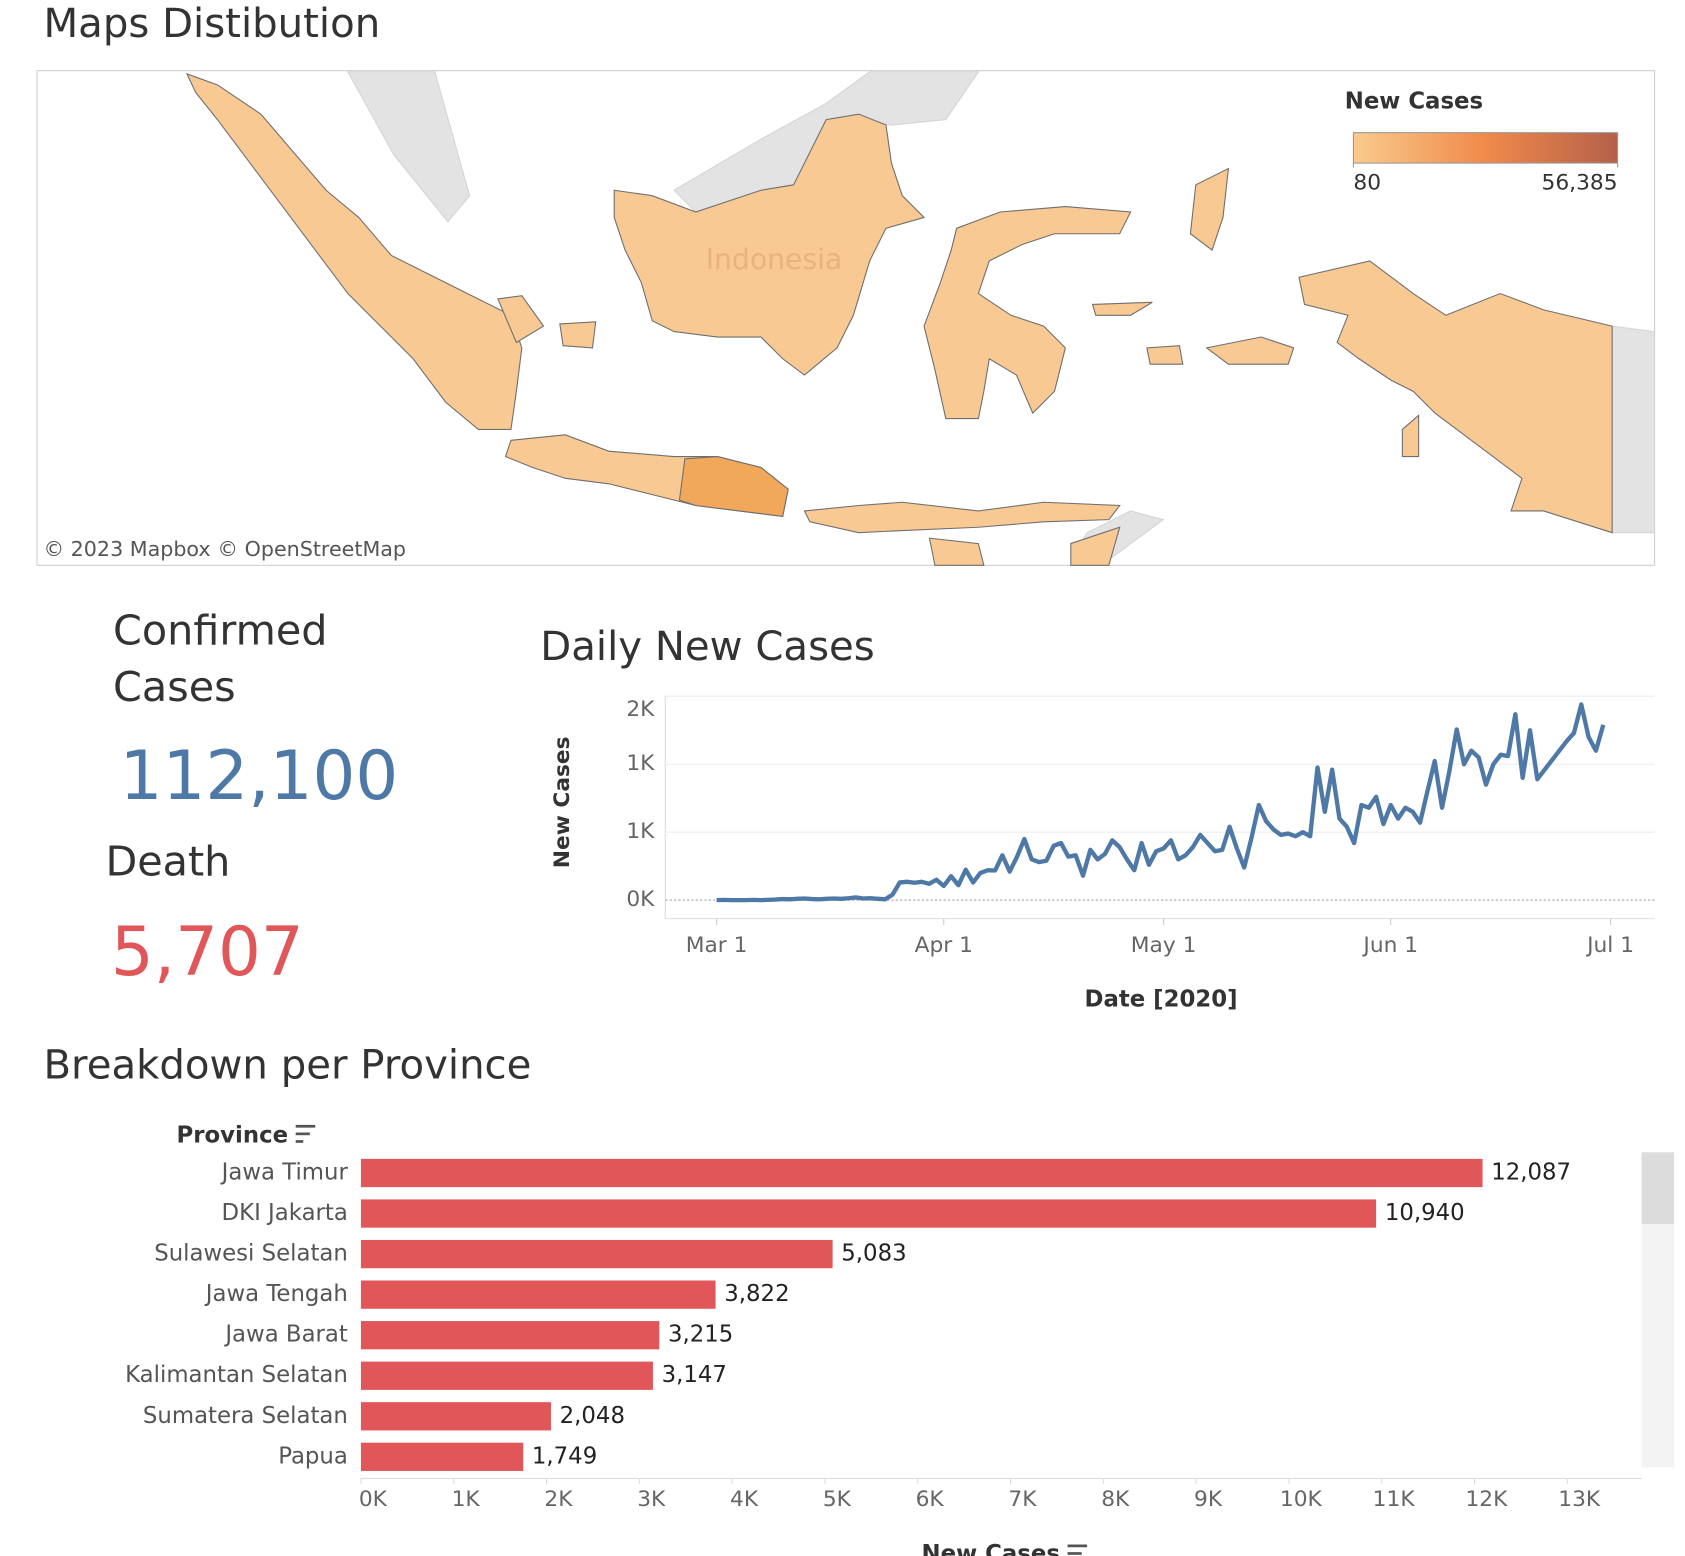  What do you see at coordinates (1485, 148) in the screenshot?
I see `legend-gradient` at bounding box center [1485, 148].